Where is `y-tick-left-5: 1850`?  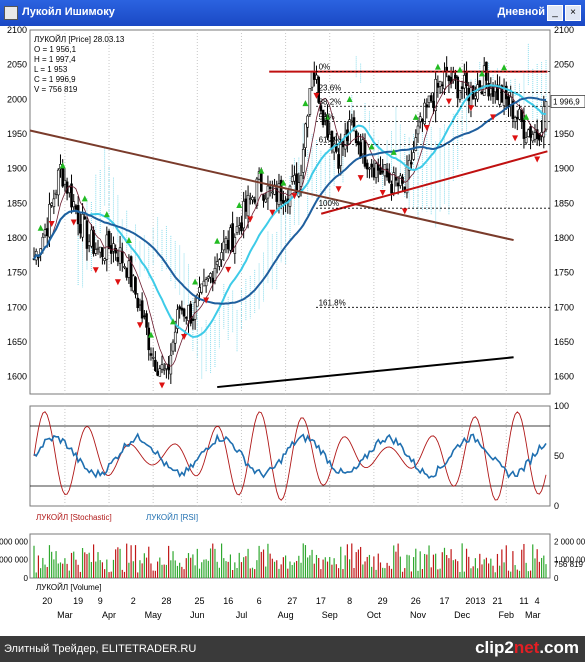 y-tick-left-5: 1850 is located at coordinates (17, 203).